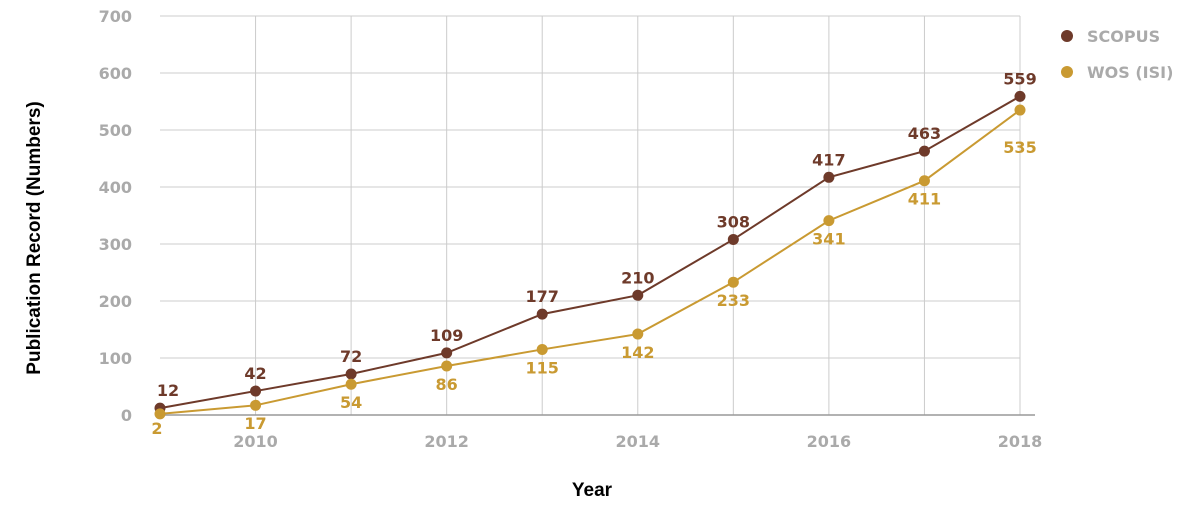 This screenshot has height=506, width=1188. Describe the element at coordinates (115, 301) in the screenshot. I see `y-tick-label: 200` at that location.